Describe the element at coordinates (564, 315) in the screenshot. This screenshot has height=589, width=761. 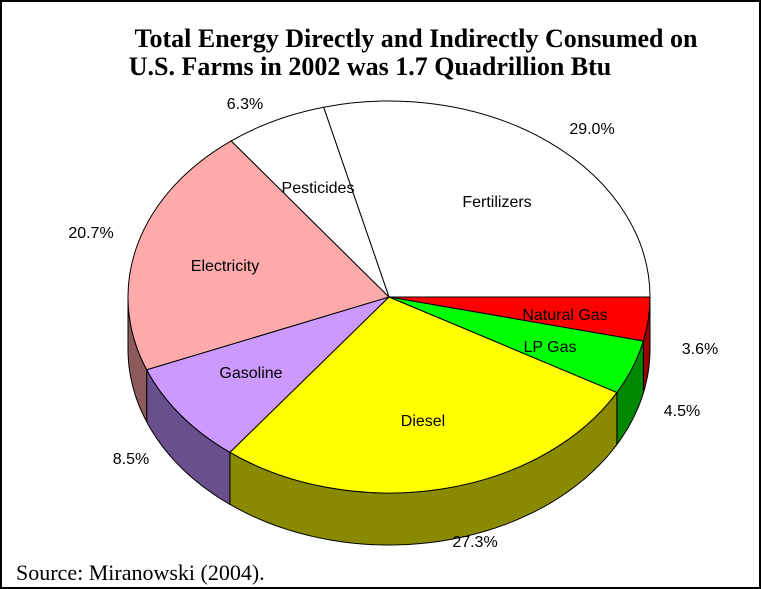
I see `slice-label-natural-gas: Natural Gas` at that location.